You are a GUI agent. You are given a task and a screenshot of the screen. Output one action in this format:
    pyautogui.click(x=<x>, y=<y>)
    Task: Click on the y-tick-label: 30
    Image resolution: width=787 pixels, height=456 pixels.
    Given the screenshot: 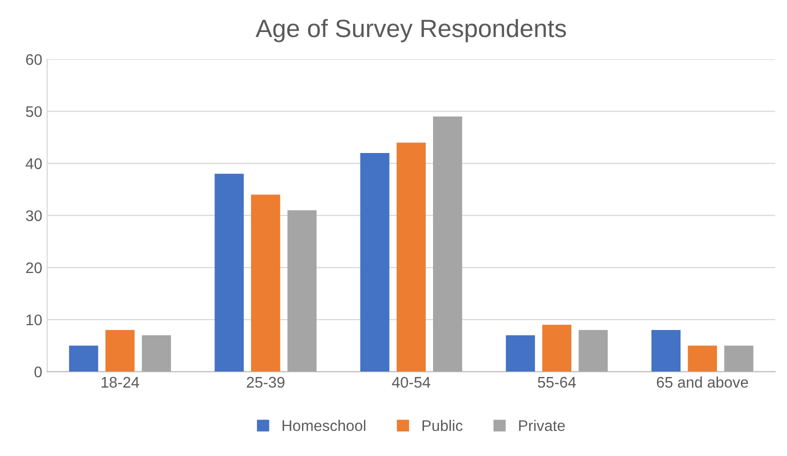 What is the action you would take?
    pyautogui.click(x=34, y=216)
    